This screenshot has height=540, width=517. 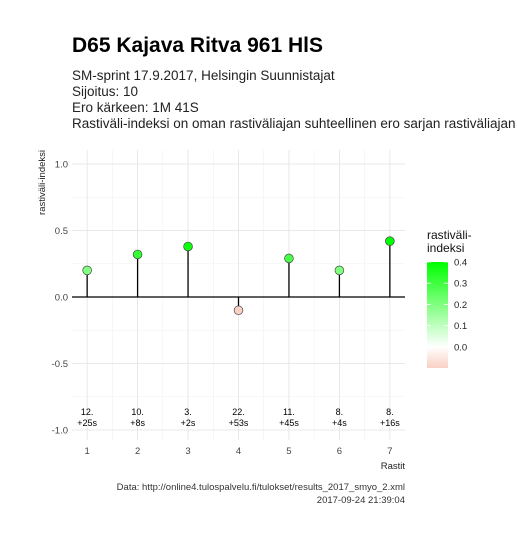 What do you see at coordinates (105, 91) in the screenshot?
I see `placement-text: Sijoitus: 10` at bounding box center [105, 91].